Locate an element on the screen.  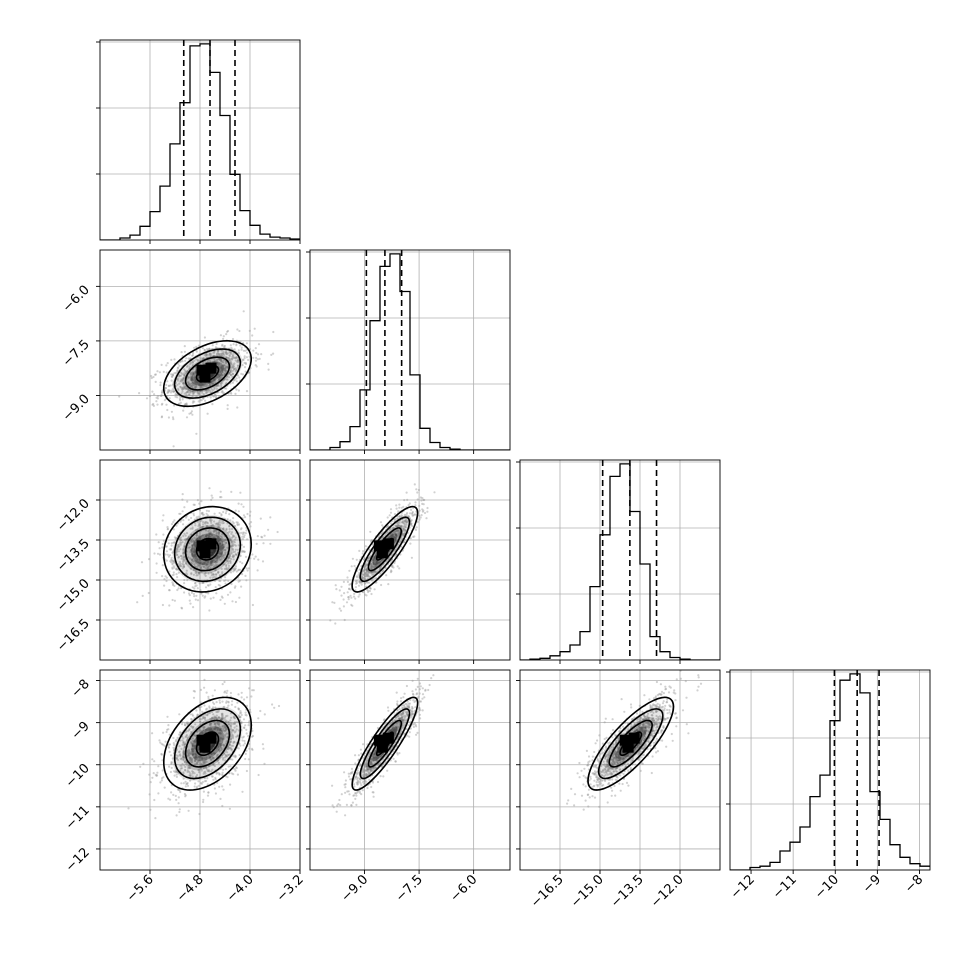
contour-line is located at coordinates (207, 743).